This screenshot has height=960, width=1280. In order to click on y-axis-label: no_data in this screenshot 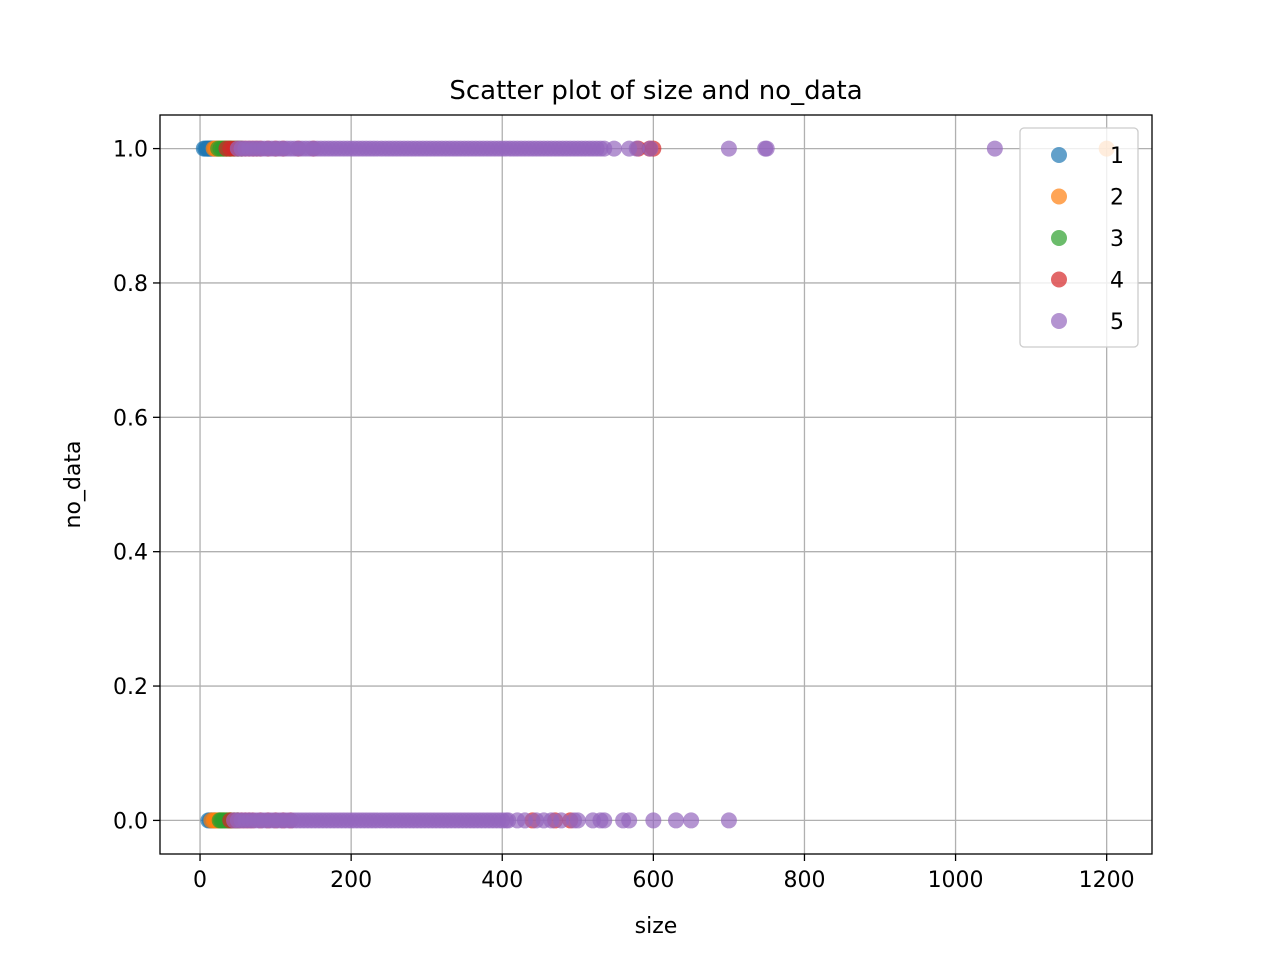, I will do `click(73, 485)`.